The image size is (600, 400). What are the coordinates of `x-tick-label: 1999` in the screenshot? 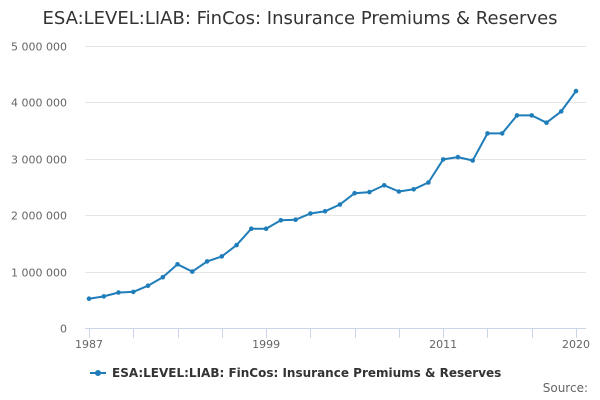 It's located at (266, 344).